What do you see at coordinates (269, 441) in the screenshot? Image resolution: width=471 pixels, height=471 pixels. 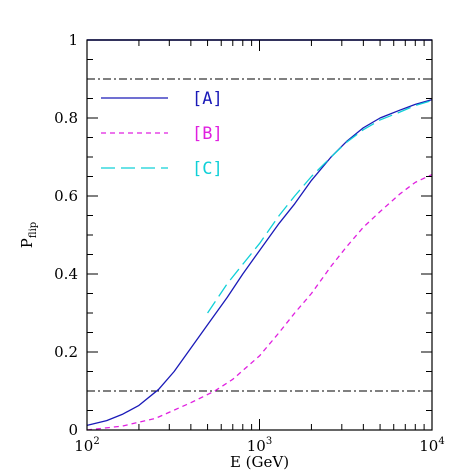 I see `x-tick-label-exponent: 3` at bounding box center [269, 441].